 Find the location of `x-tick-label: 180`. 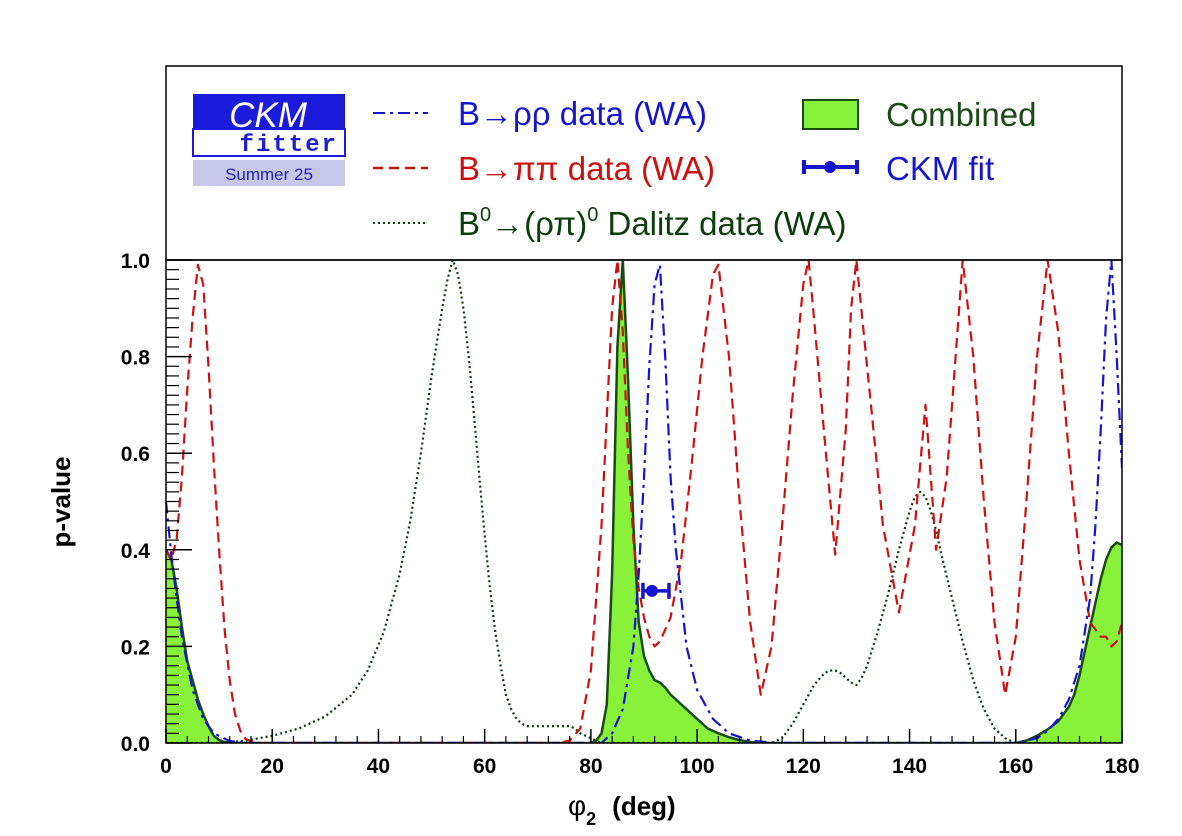

x-tick-label: 180 is located at coordinates (1121, 766).